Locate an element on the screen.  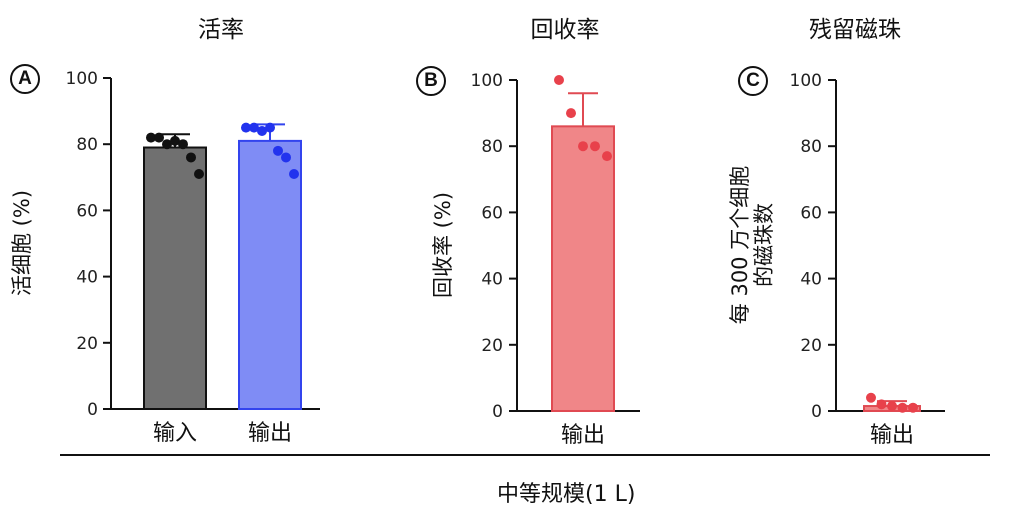
panel-b-y-tick-label: 40 is located at coordinates (492, 280).